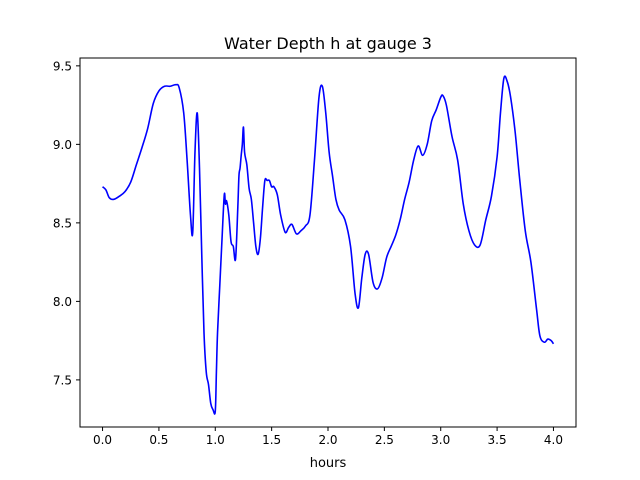 This screenshot has width=640, height=480. What do you see at coordinates (440, 440) in the screenshot?
I see `x-tick-label: 3.0` at bounding box center [440, 440].